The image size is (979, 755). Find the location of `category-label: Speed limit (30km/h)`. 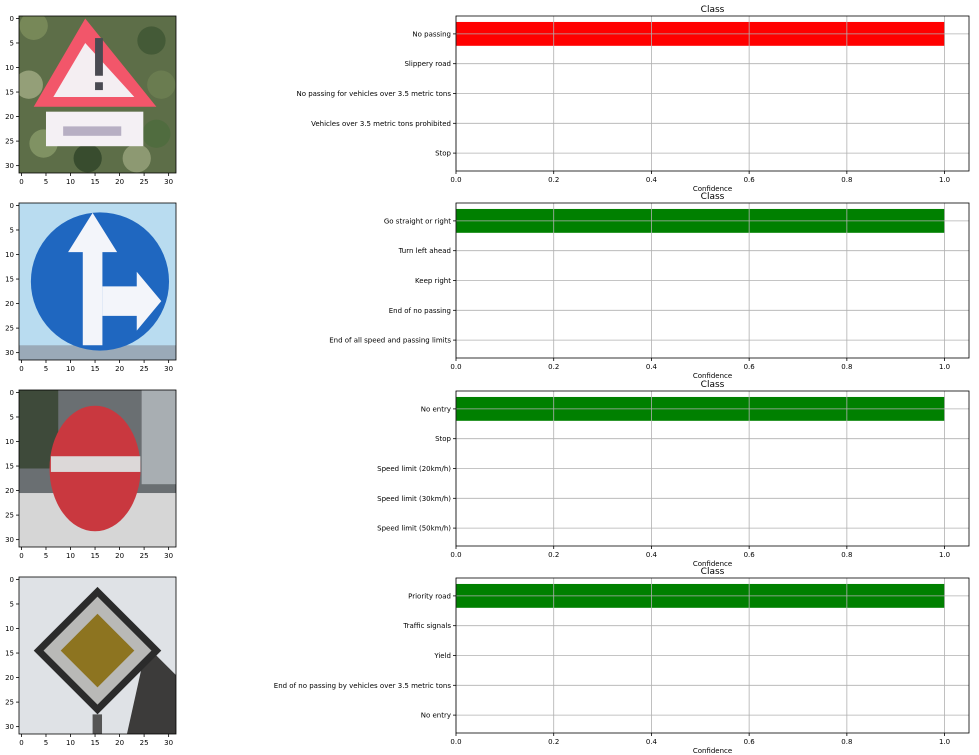

category-label: Speed limit (30km/h) is located at coordinates (414, 499).